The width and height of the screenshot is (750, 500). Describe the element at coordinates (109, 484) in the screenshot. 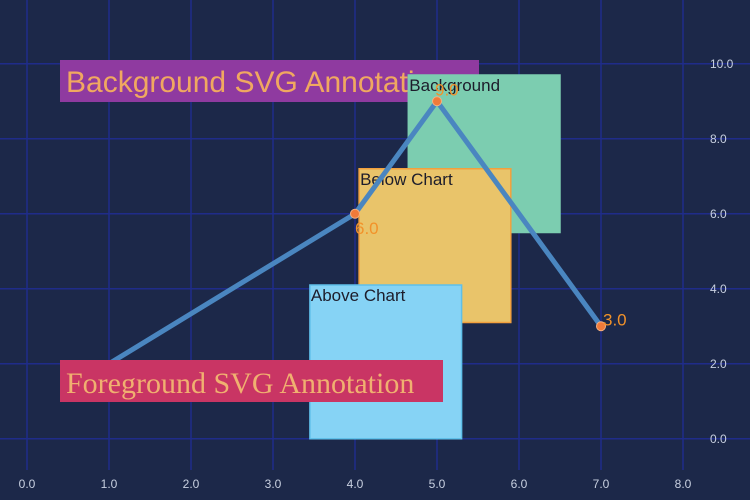

I see `x-tick-label: 1.0` at that location.